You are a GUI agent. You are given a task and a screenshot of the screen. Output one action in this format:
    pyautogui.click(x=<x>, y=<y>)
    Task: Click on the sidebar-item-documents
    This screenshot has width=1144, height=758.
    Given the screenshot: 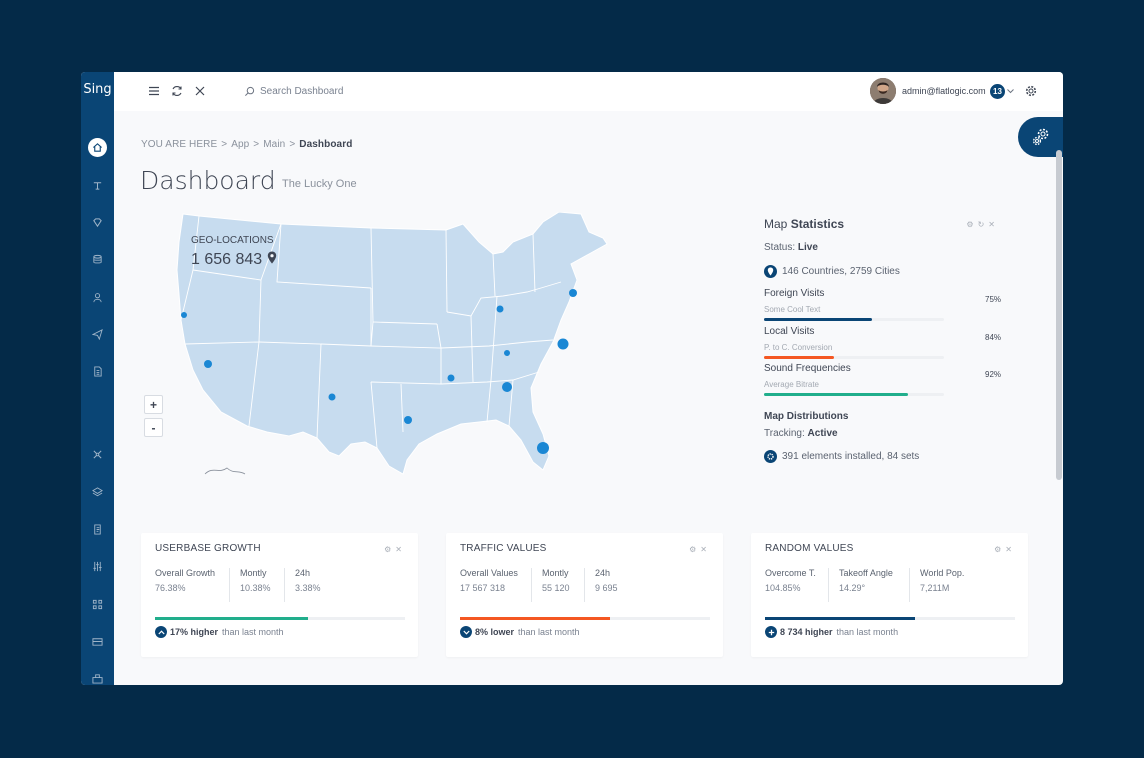 What is the action you would take?
    pyautogui.click(x=97, y=371)
    